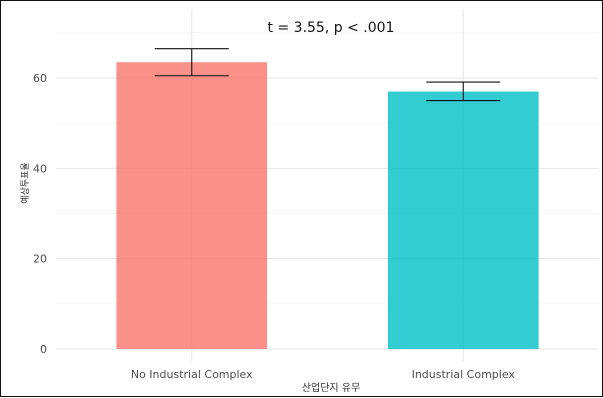 The image size is (603, 398). Describe the element at coordinates (331, 387) in the screenshot. I see `x-axis-label: 산업단지 유무` at that location.